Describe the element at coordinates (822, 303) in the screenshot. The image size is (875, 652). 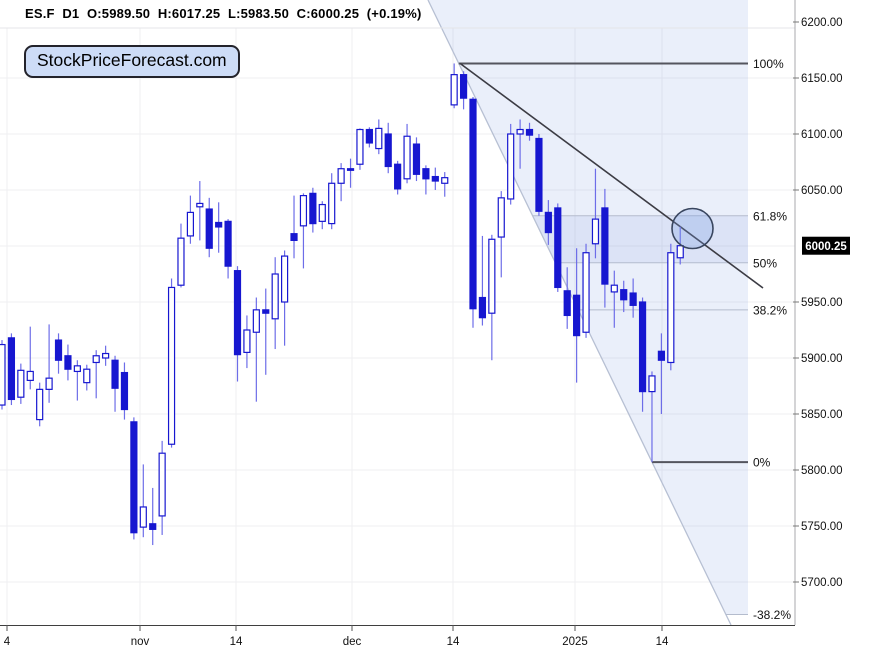
I see `y-axis-label: 5950.00` at that location.